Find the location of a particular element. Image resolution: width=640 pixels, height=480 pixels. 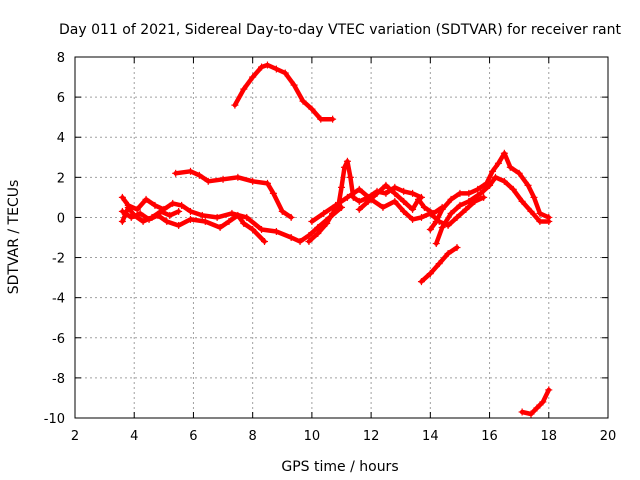

y-tick-label: -6 is located at coordinates (58, 339).